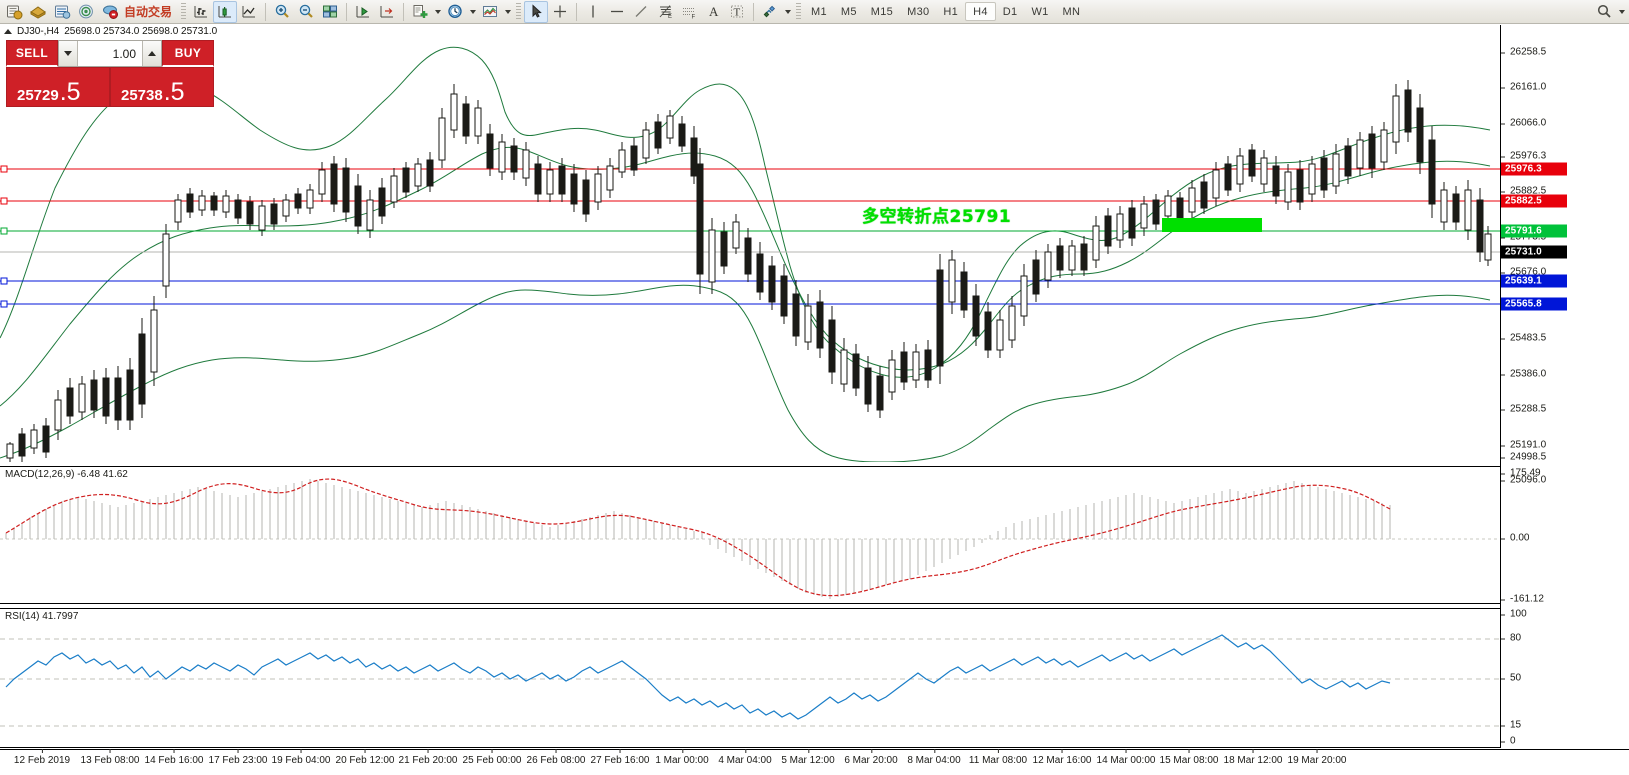 Image resolution: width=1629 pixels, height=775 pixels. What do you see at coordinates (737, 12) in the screenshot?
I see `text-label-icon: T` at bounding box center [737, 12].